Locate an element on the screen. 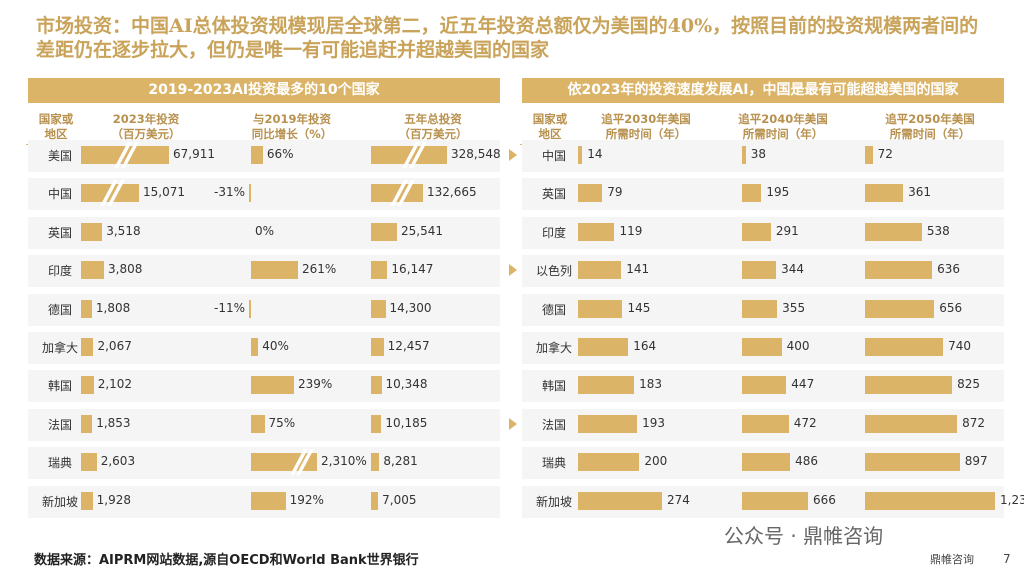  catch-up-years-label: 447 is located at coordinates (803, 384).